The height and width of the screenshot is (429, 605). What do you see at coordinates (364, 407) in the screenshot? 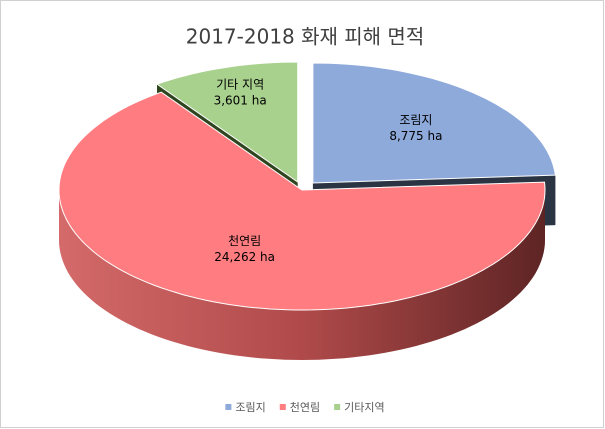
I see `legend-label: 기타지역` at bounding box center [364, 407].